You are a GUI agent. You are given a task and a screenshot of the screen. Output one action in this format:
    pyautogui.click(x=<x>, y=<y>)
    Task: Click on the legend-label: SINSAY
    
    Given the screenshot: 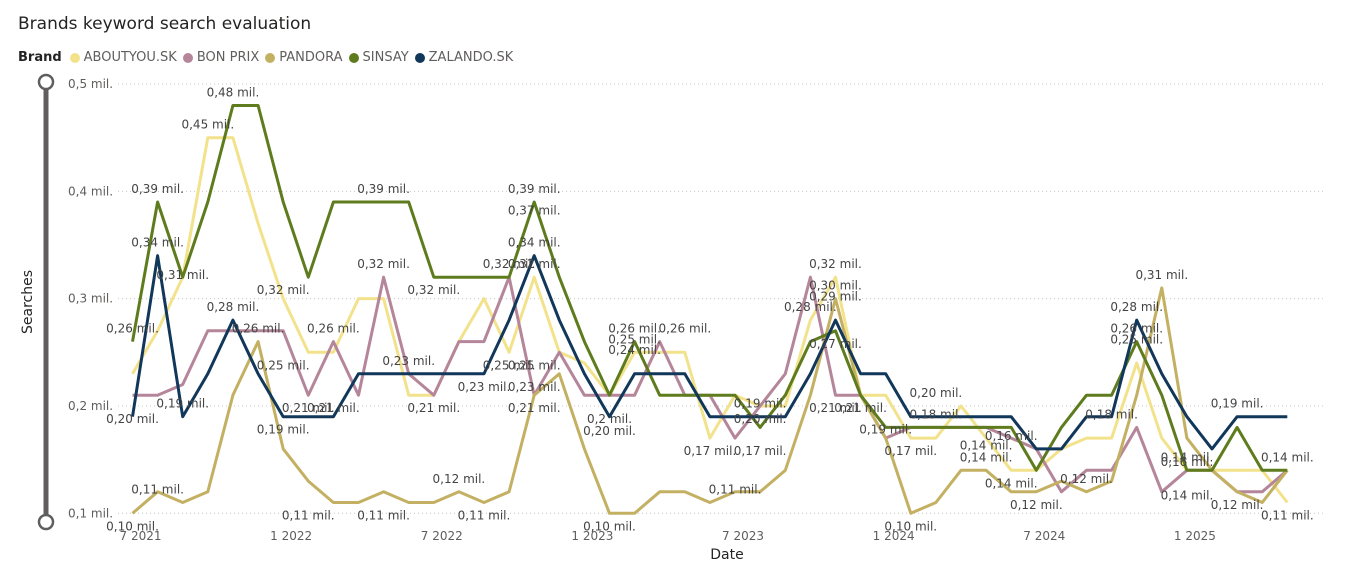 What is the action you would take?
    pyautogui.click(x=385, y=57)
    